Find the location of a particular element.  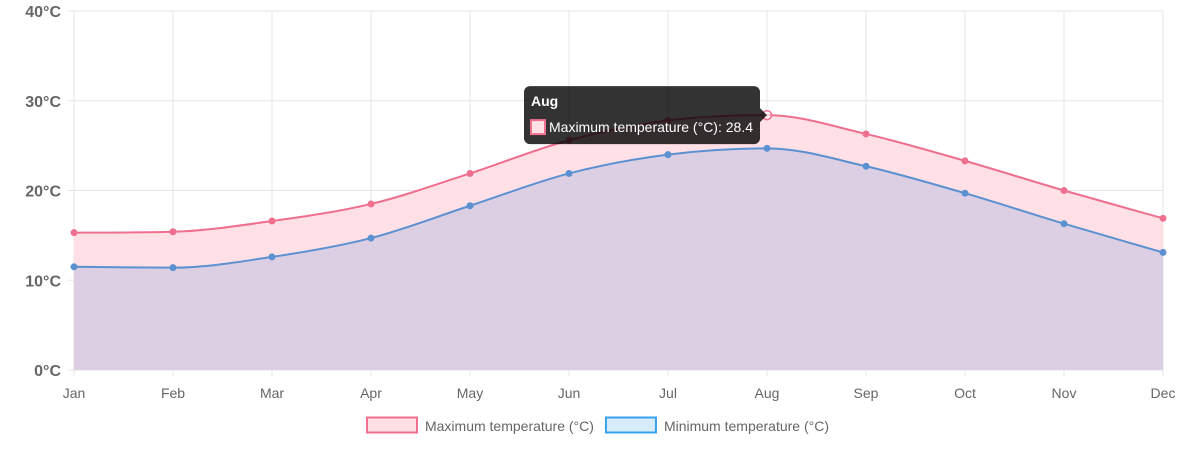

x-tick-label: May is located at coordinates (470, 393).